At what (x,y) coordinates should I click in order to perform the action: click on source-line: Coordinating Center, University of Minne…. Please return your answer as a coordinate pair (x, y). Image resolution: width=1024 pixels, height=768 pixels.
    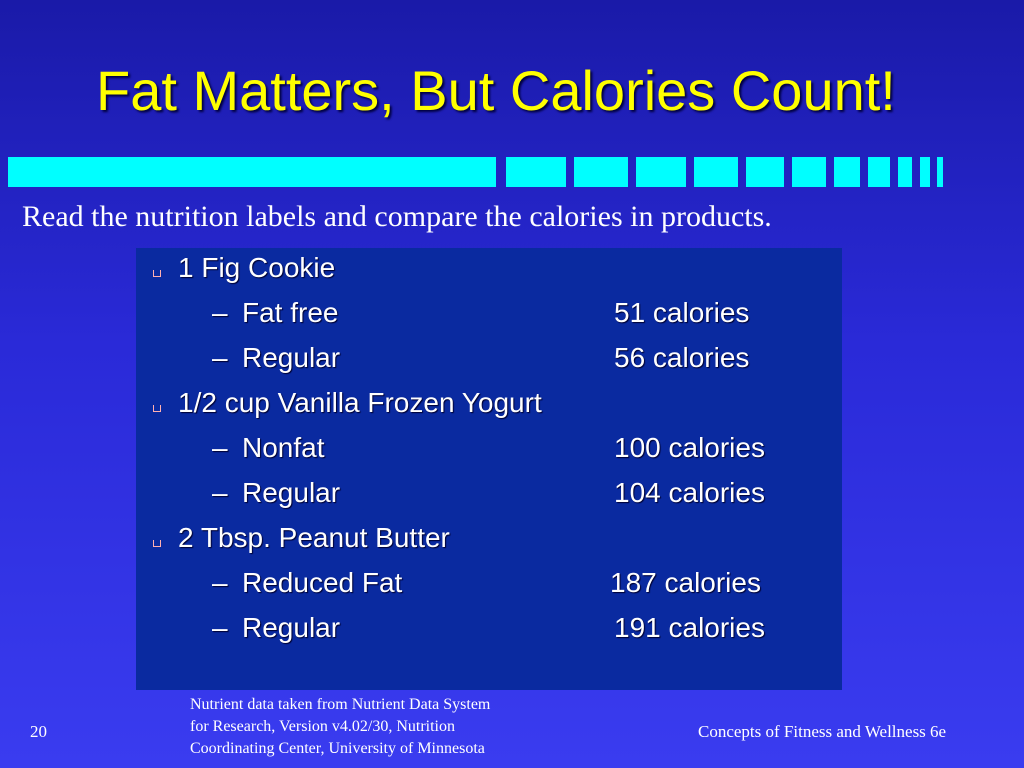
    Looking at the image, I should click on (337, 748).